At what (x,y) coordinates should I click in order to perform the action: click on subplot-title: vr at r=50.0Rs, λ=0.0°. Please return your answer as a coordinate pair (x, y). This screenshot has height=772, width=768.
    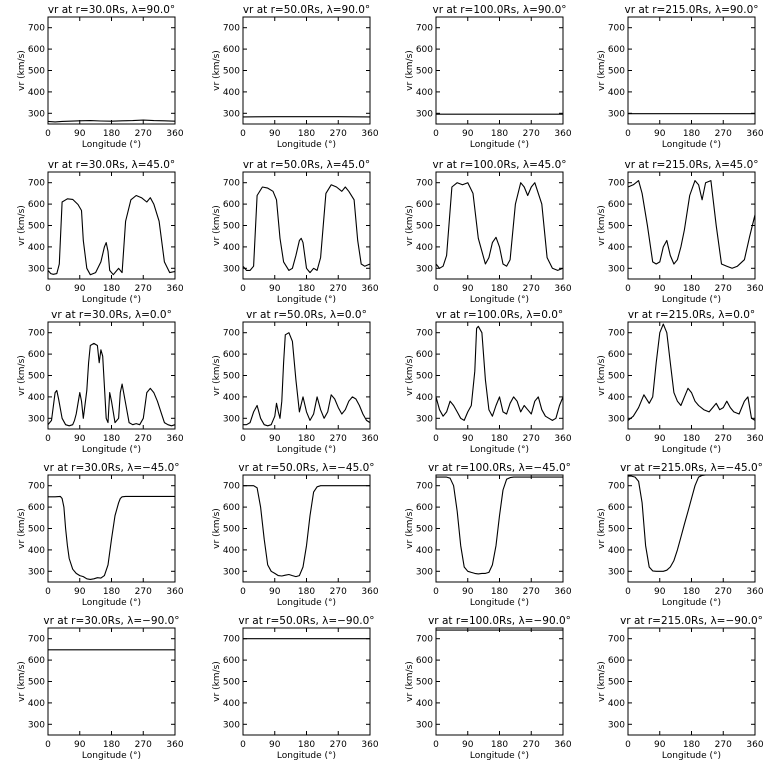
    Looking at the image, I should click on (306, 315).